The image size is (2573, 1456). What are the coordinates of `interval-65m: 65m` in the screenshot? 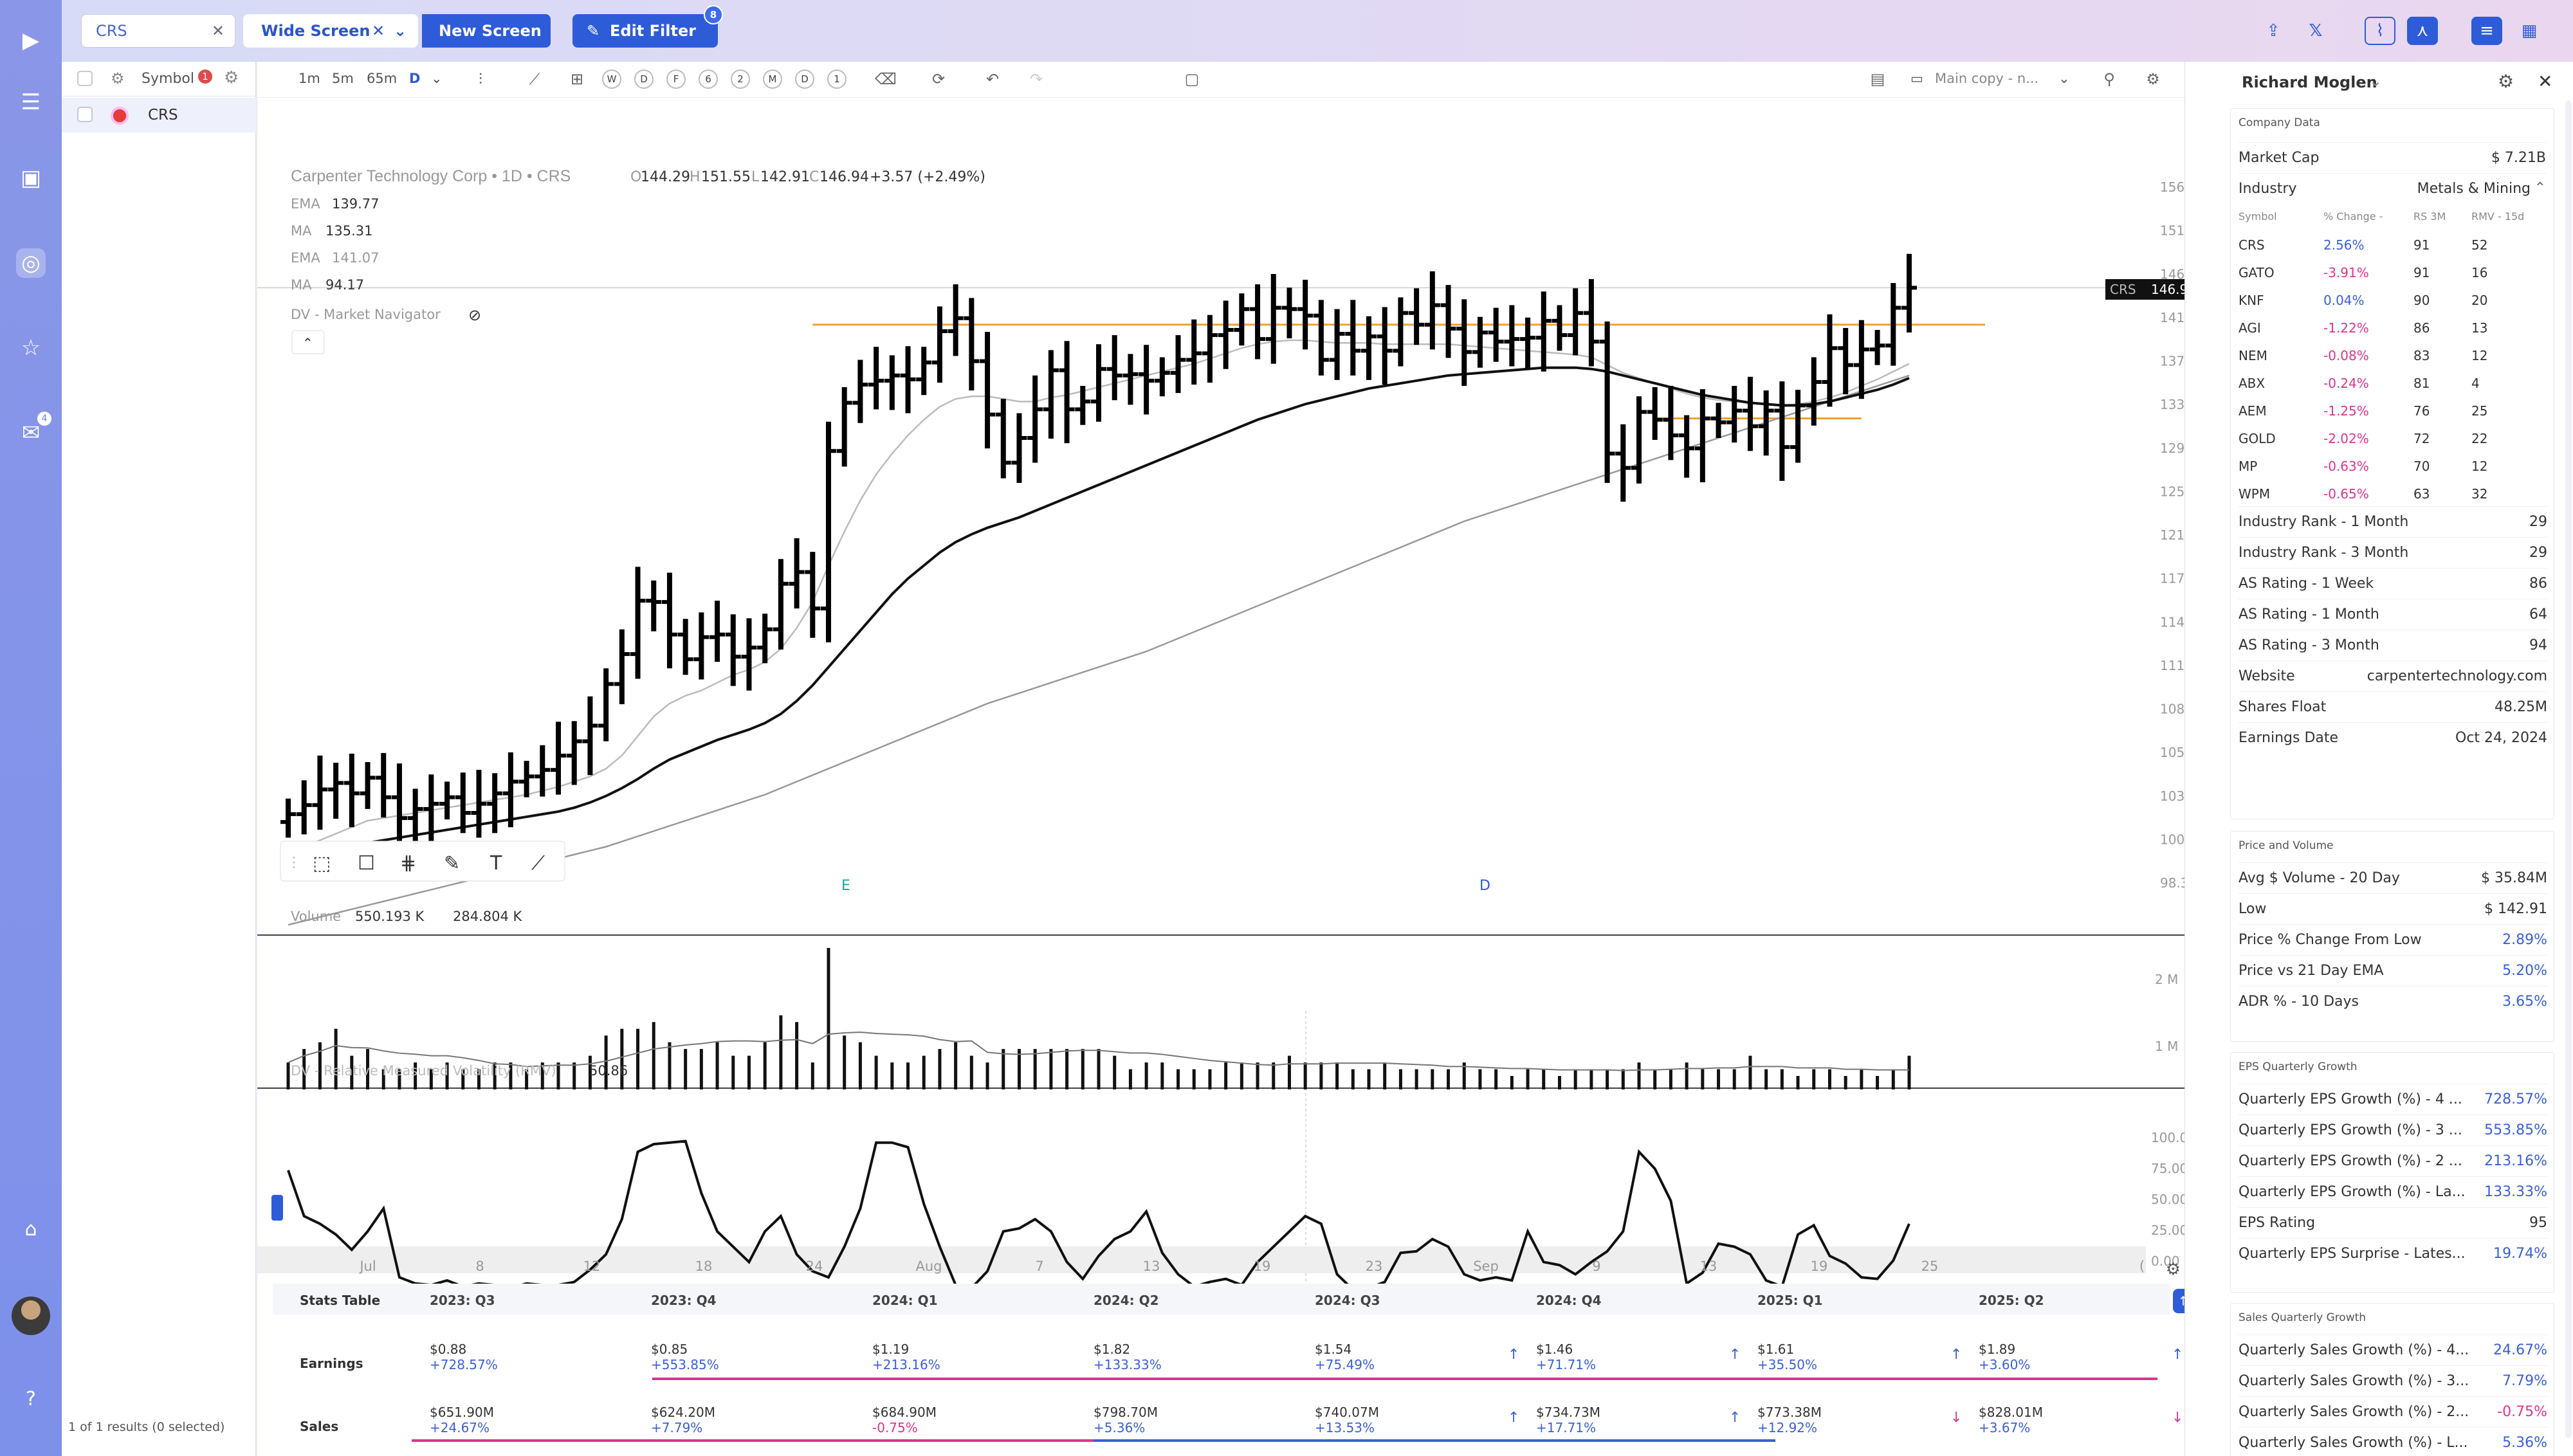 It's located at (382, 78).